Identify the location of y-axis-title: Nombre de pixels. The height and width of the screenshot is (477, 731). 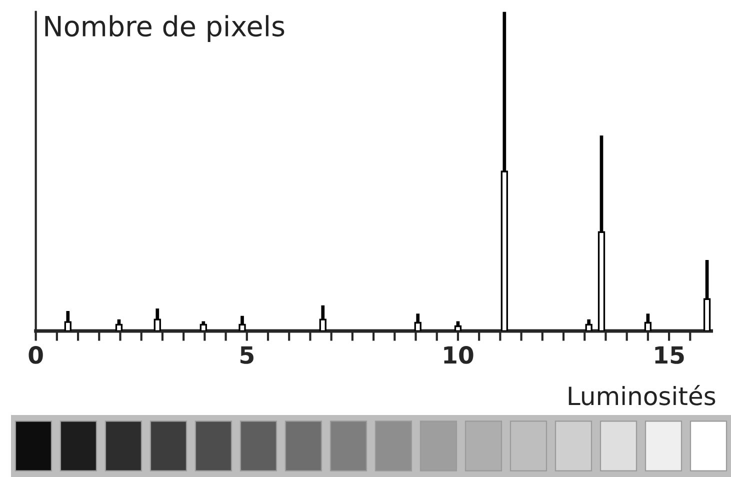
(164, 28).